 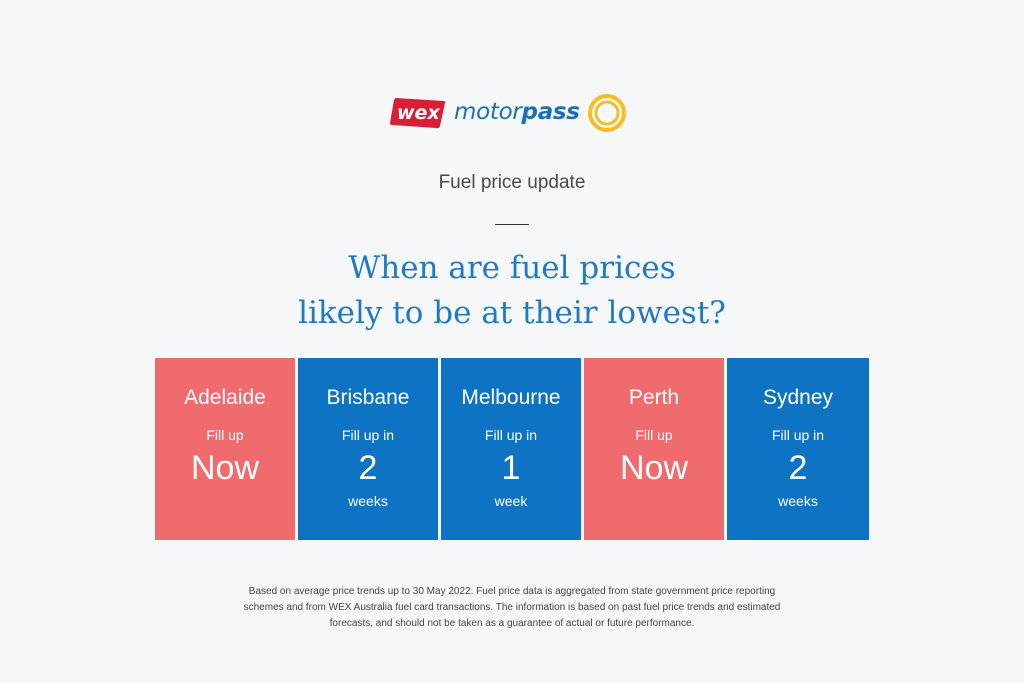 What do you see at coordinates (798, 397) in the screenshot?
I see `city-name: Sydney` at bounding box center [798, 397].